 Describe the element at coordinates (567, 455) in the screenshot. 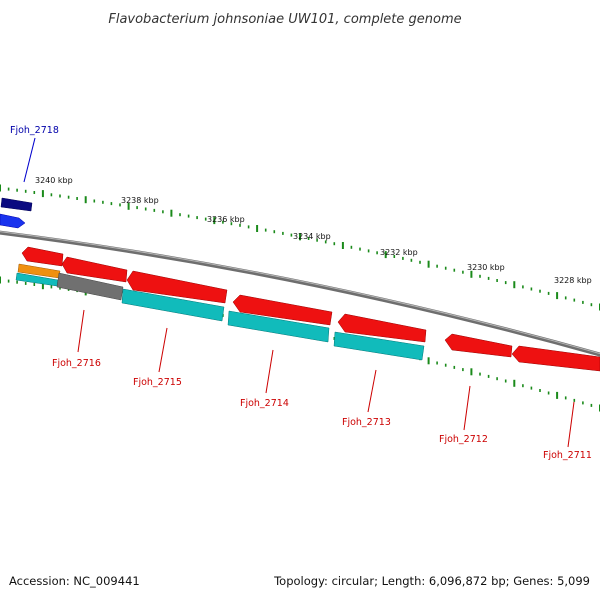

I see `label-fjoh-2711: Fjoh_2711` at that location.